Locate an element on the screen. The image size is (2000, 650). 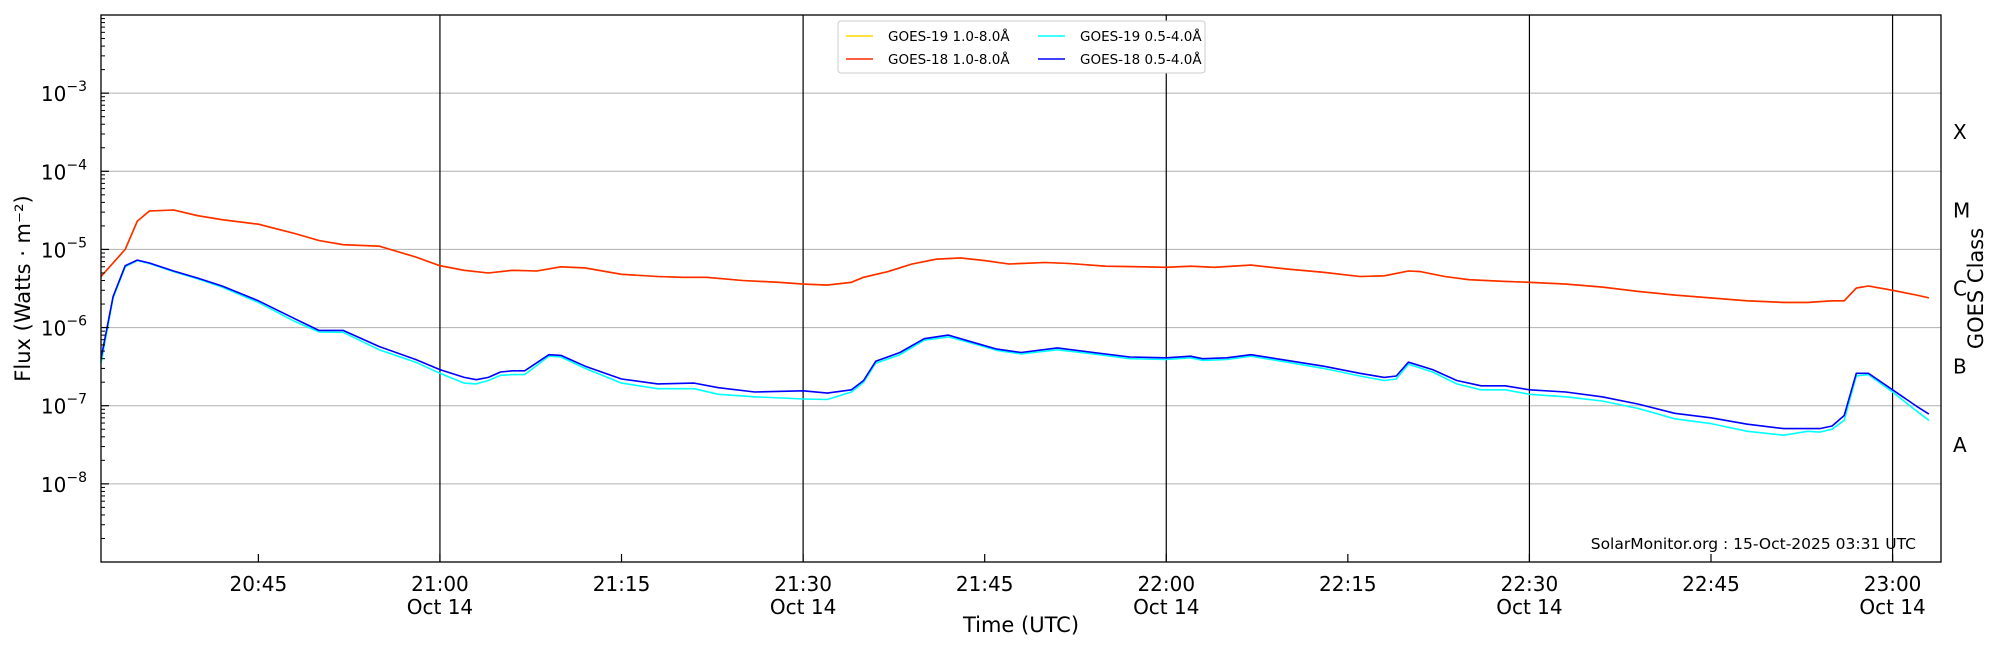
x-tick-label: 22:15 is located at coordinates (1348, 584).